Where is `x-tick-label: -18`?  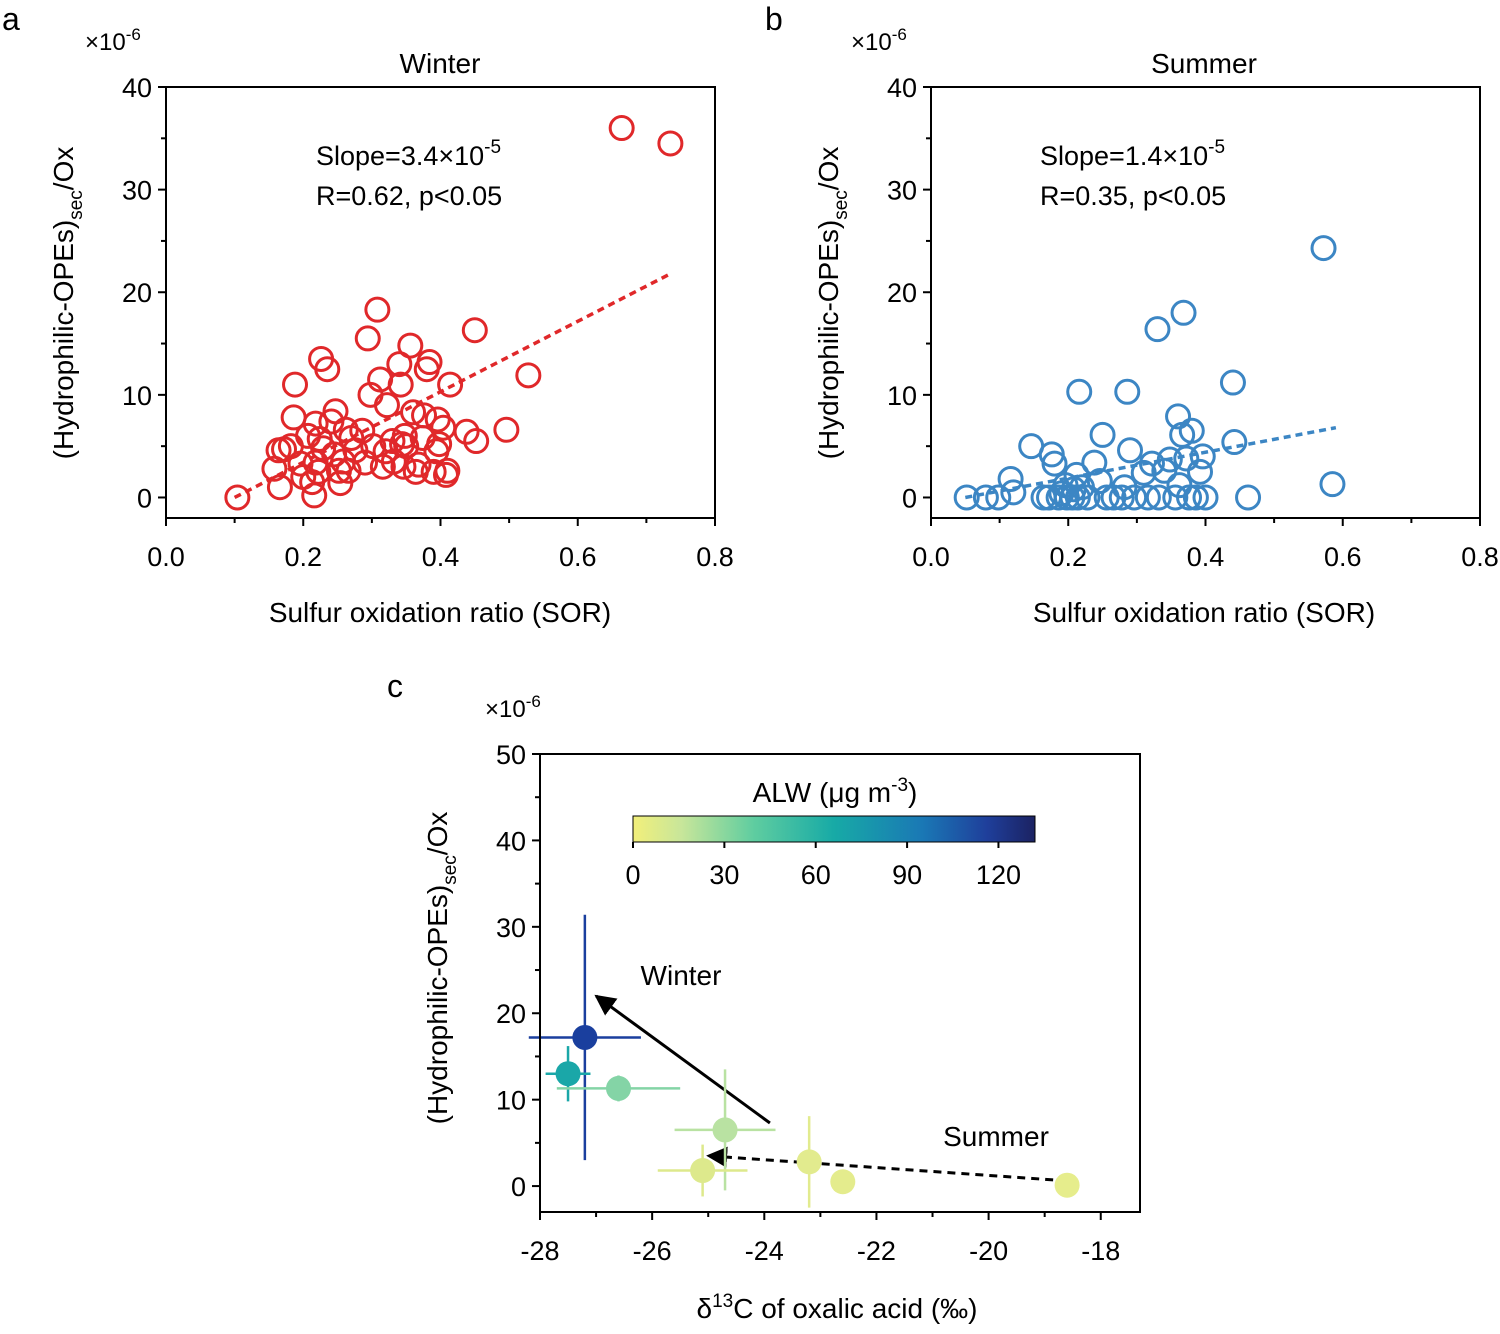 x-tick-label: -18 is located at coordinates (1100, 1251).